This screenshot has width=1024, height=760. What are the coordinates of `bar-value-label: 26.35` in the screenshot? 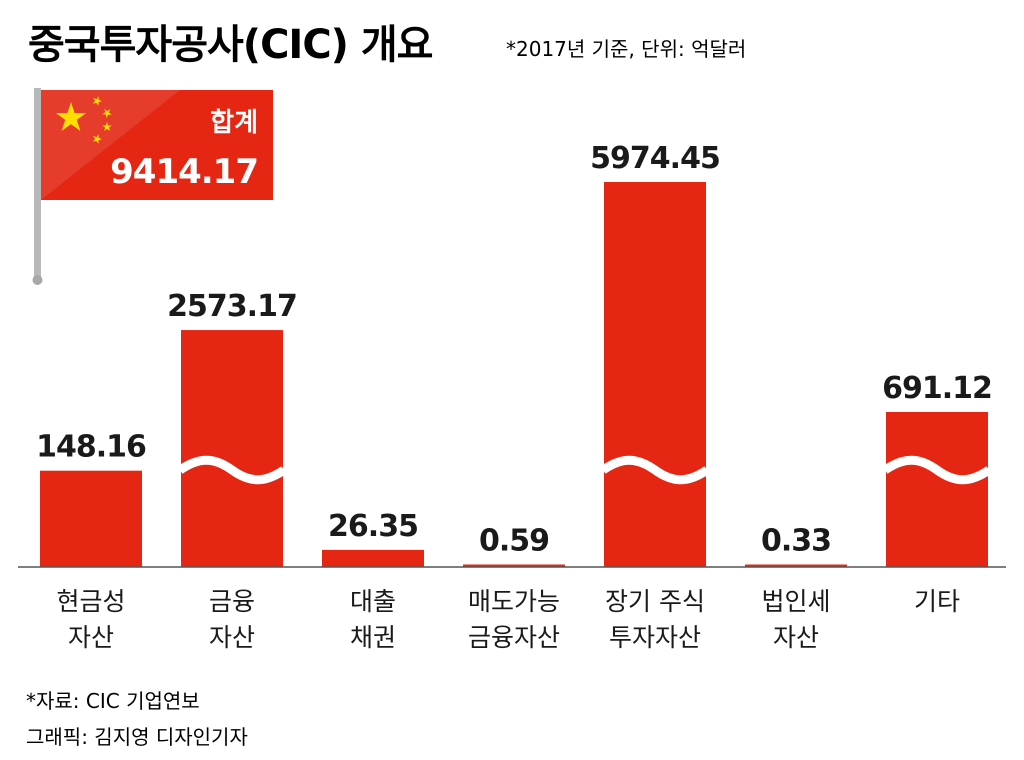 It's located at (373, 526).